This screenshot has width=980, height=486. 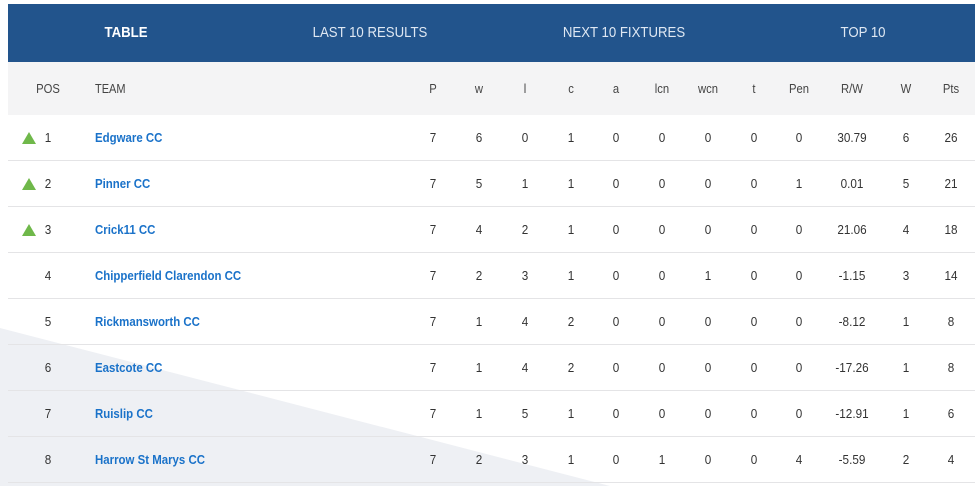 What do you see at coordinates (29, 184) in the screenshot?
I see `up-arrow-icon` at bounding box center [29, 184].